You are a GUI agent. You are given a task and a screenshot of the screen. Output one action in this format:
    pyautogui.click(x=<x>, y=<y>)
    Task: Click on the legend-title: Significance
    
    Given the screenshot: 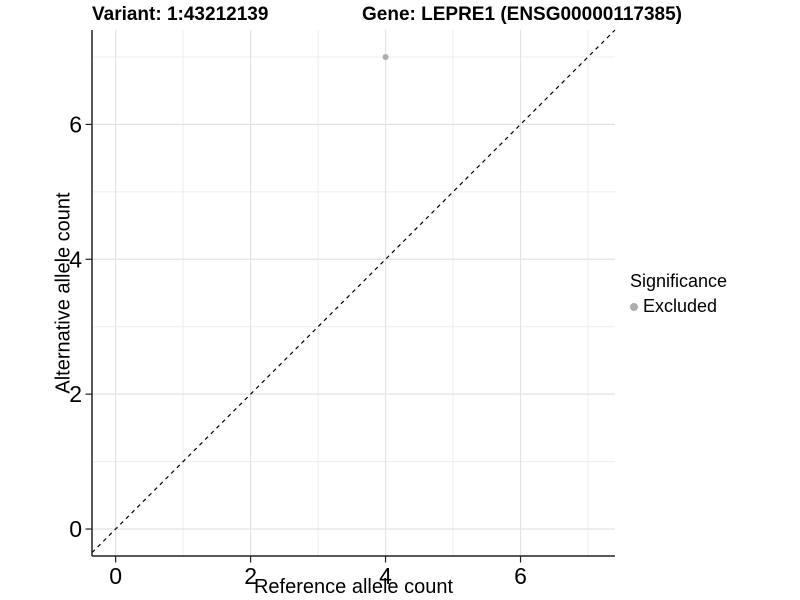 What is the action you would take?
    pyautogui.click(x=679, y=281)
    